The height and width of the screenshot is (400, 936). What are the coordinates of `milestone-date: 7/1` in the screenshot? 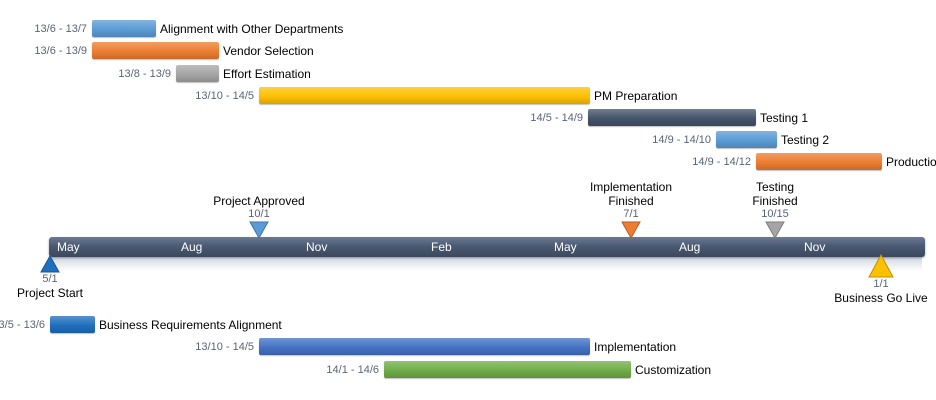 It's located at (631, 214).